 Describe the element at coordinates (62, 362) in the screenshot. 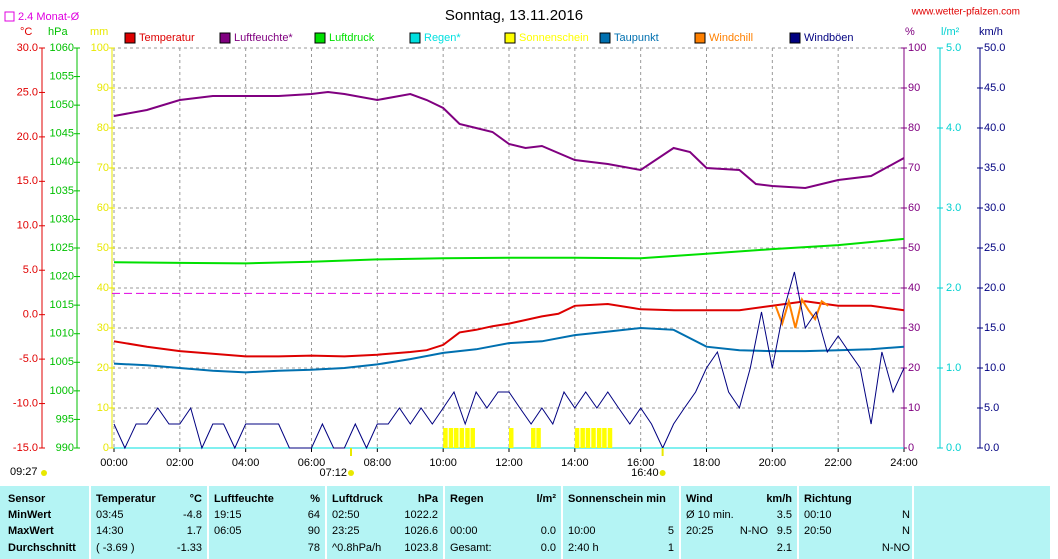

I see `y-tick-label: 1005` at that location.